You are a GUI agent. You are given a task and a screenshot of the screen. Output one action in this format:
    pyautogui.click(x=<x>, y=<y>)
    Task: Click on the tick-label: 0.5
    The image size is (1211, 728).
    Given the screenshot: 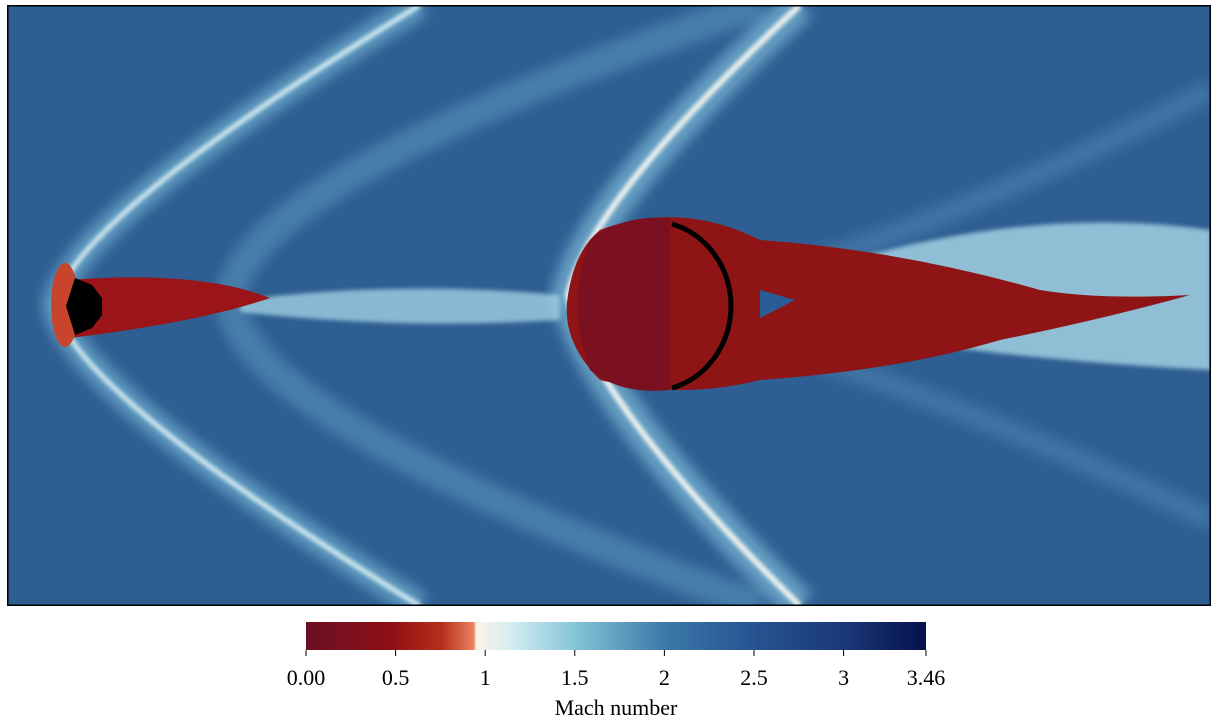 What is the action you would take?
    pyautogui.click(x=396, y=677)
    